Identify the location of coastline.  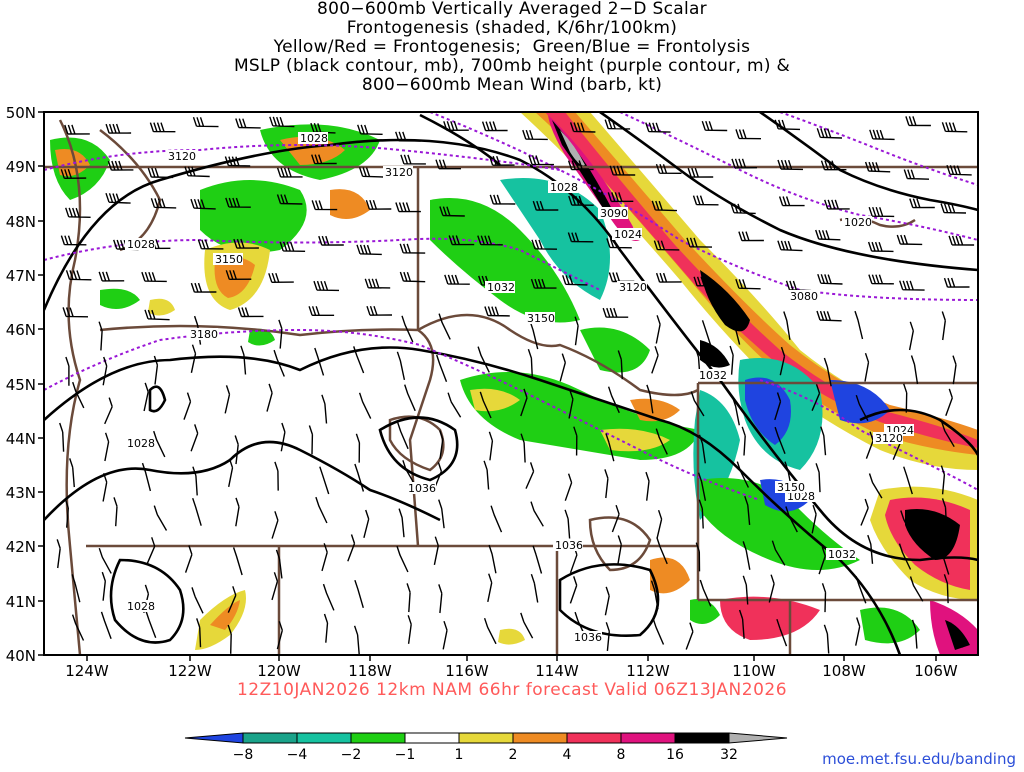
(70, 387).